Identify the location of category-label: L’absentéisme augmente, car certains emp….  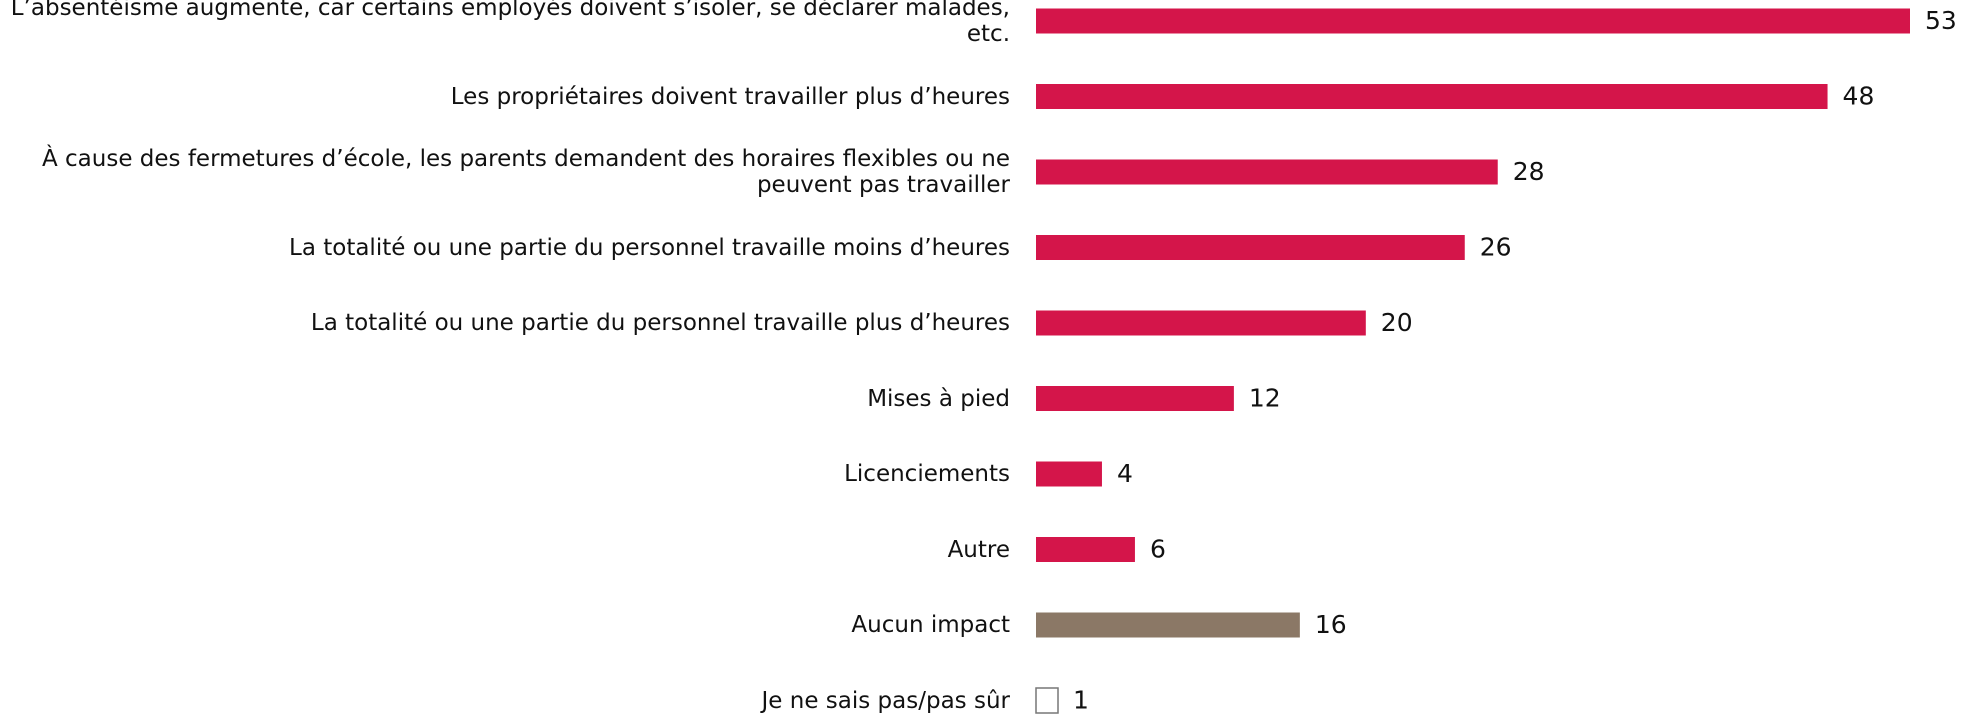
(510, 23).